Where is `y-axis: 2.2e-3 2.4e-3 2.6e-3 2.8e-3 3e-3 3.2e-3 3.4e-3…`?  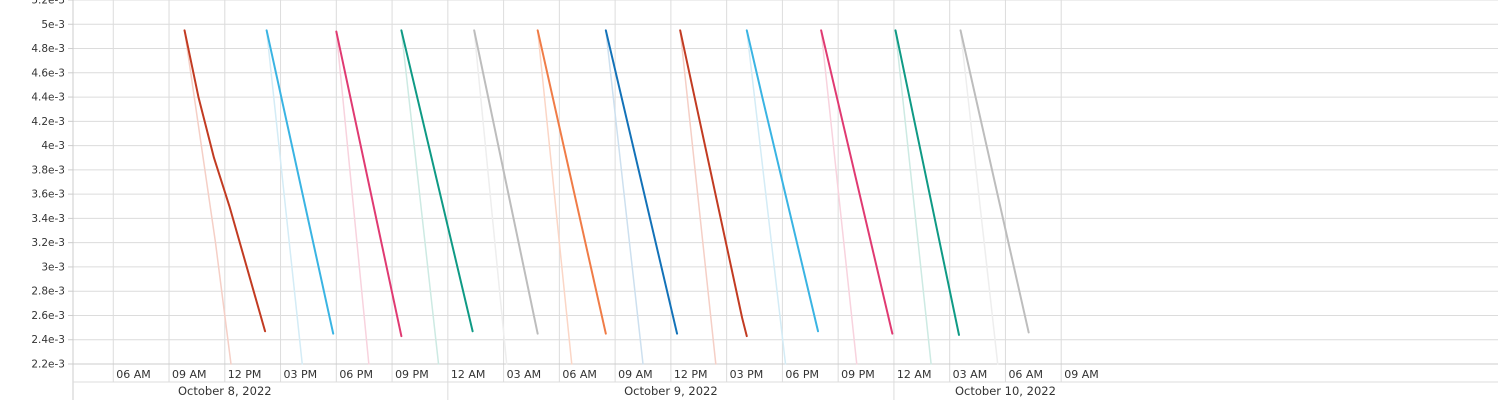
y-axis: 2.2e-3 2.4e-3 2.6e-3 2.8e-3 3e-3 3.2e-3 3.4e-3… is located at coordinates (52, 185).